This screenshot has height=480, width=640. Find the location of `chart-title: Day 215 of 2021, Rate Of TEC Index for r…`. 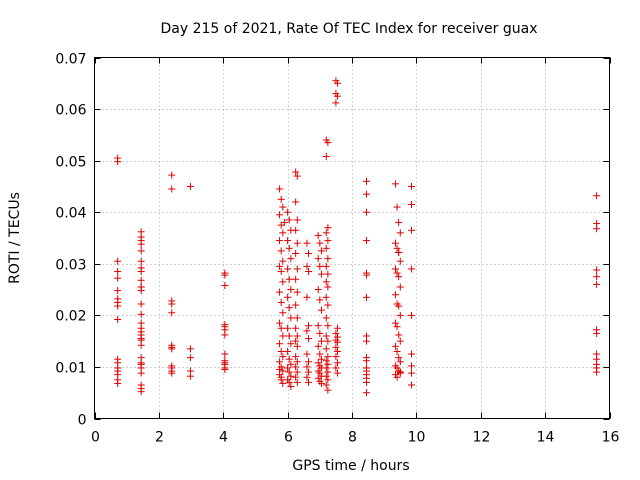

chart-title: Day 215 of 2021, Rate Of TEC Index for r… is located at coordinates (349, 29).